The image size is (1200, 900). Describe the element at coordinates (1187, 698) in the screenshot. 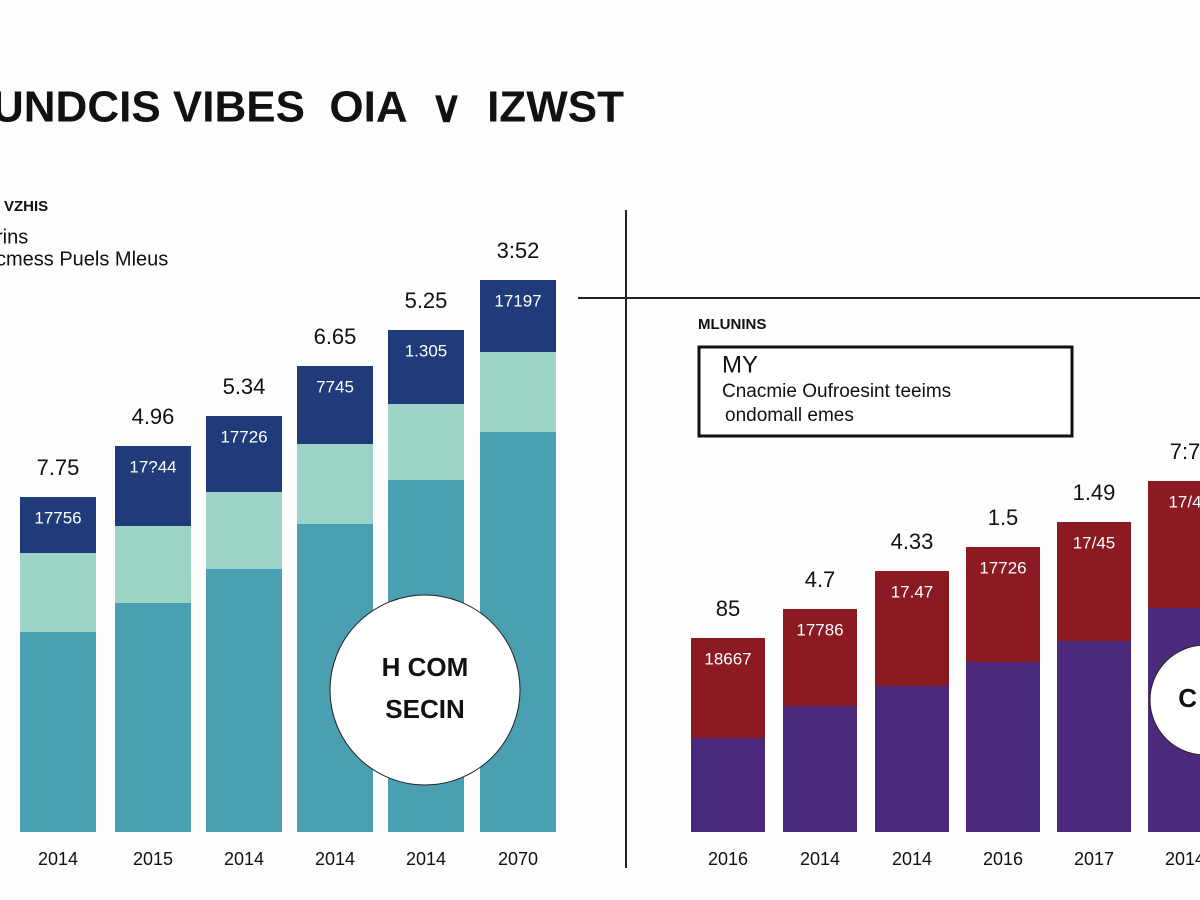

I see `callout-text: C` at that location.